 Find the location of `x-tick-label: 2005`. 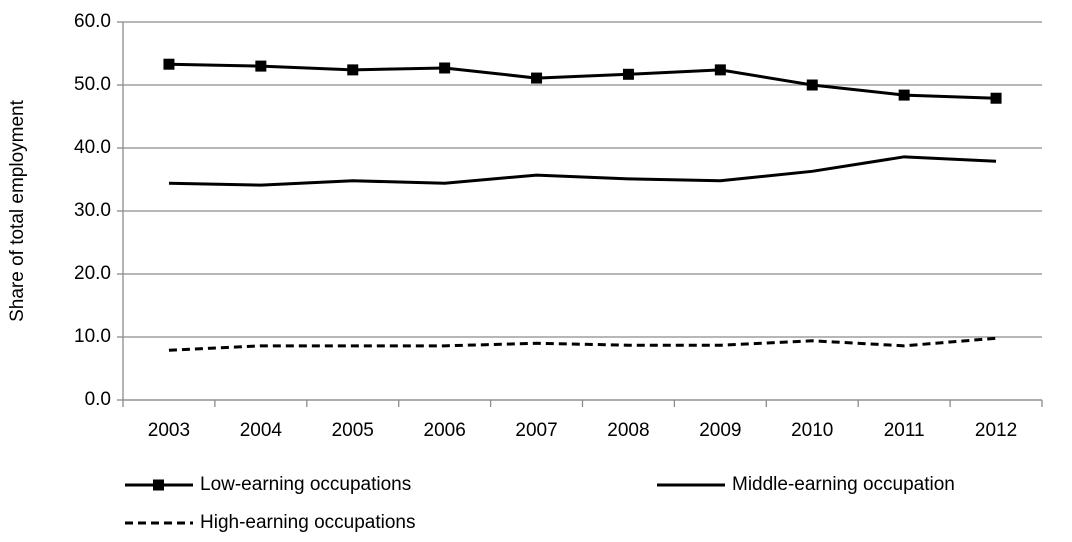

x-tick-label: 2005 is located at coordinates (353, 430).